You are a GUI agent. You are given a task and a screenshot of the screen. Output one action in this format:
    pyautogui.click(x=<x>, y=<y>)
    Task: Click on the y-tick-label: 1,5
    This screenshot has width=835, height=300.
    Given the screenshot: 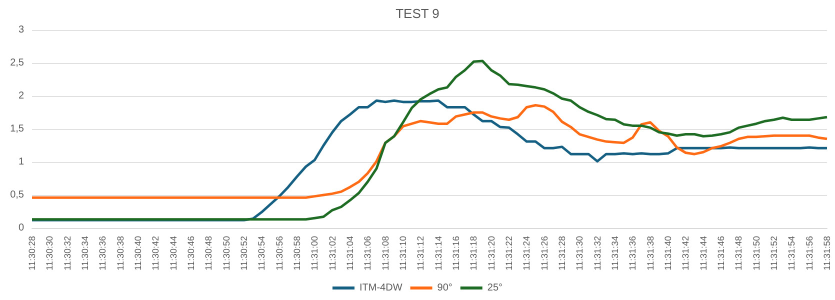 What is the action you would take?
    pyautogui.click(x=17, y=129)
    